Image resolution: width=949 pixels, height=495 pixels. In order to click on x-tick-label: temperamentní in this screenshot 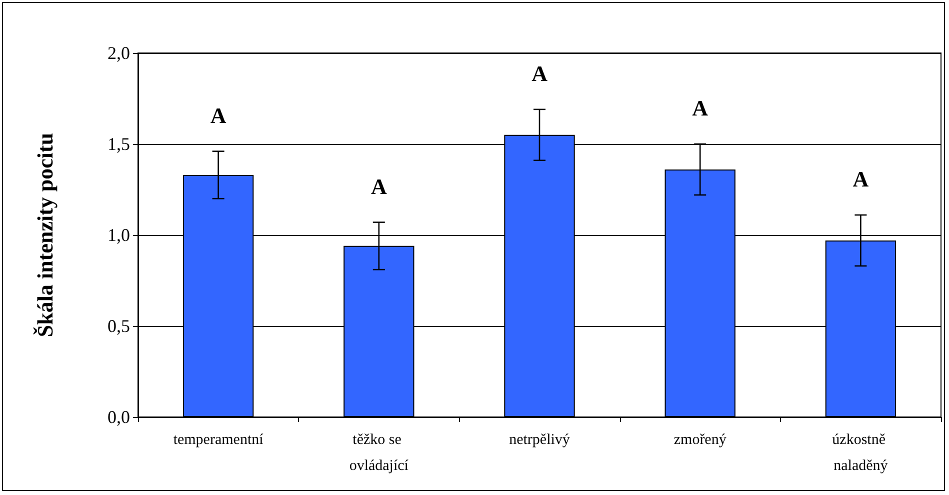, I will do `click(218, 440)`.